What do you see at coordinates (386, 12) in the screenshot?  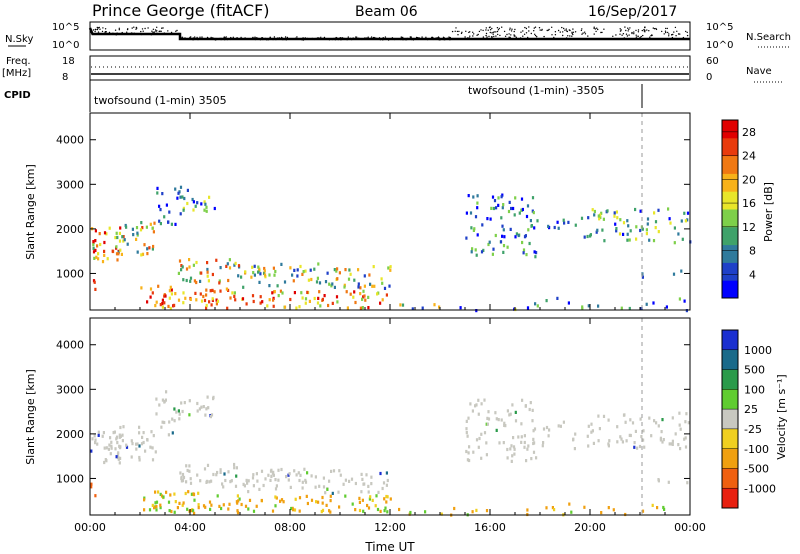 I see `beam-title: Beam 06` at bounding box center [386, 12].